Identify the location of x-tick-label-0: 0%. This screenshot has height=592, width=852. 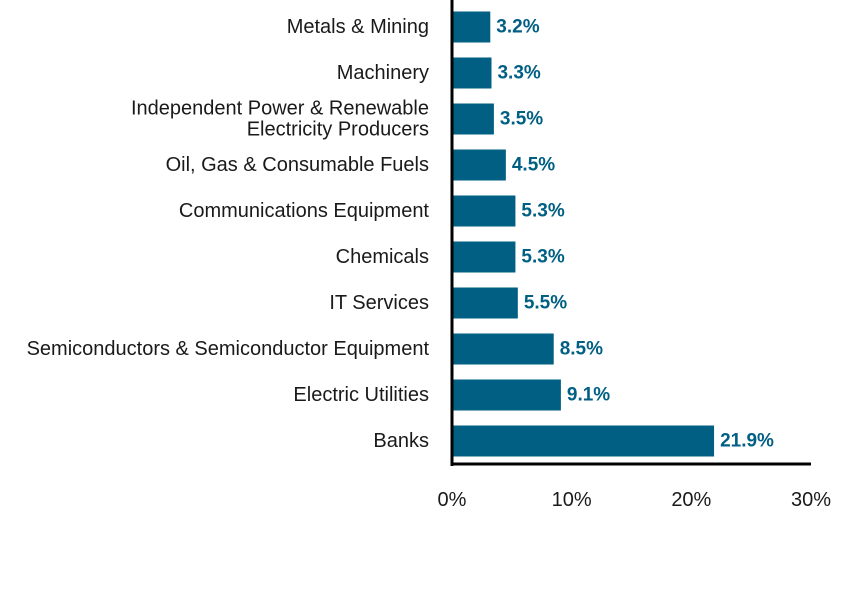
(452, 500).